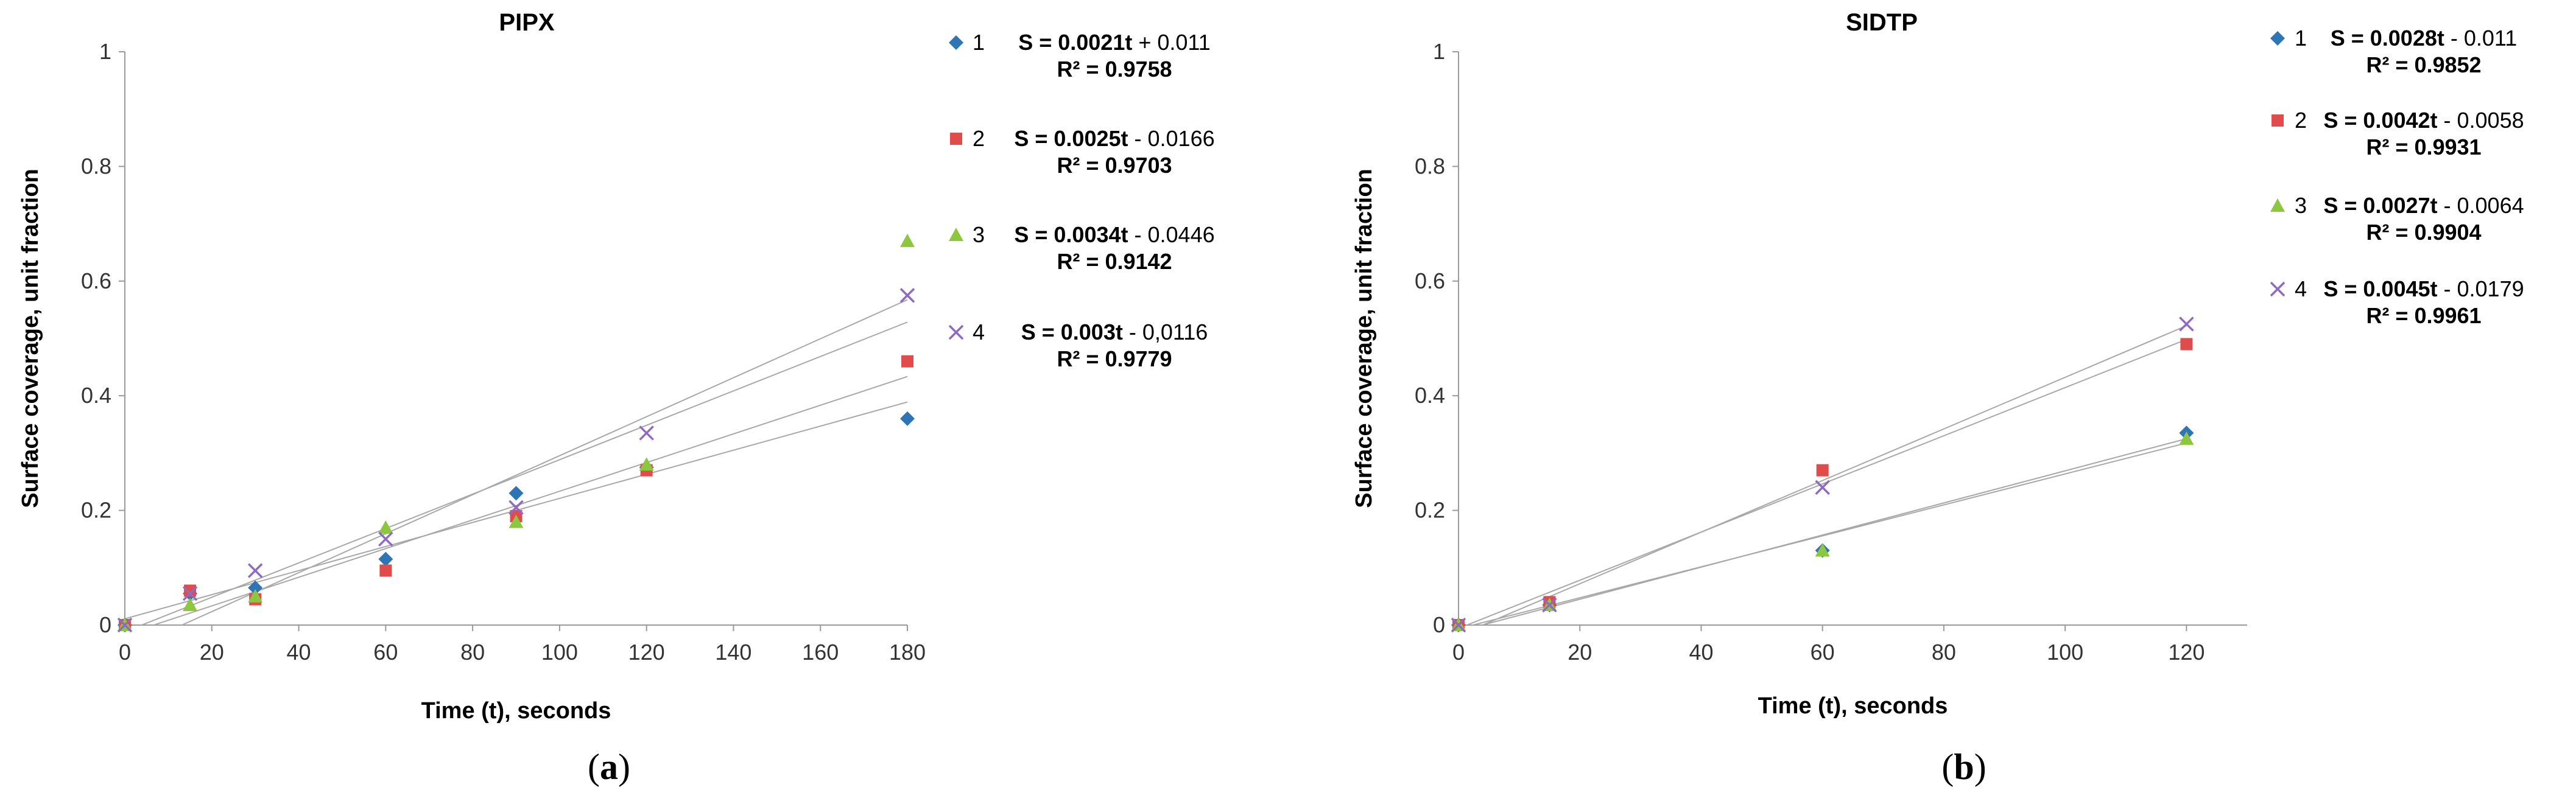  What do you see at coordinates (96, 395) in the screenshot?
I see `y-tick-label: 0.4` at bounding box center [96, 395].